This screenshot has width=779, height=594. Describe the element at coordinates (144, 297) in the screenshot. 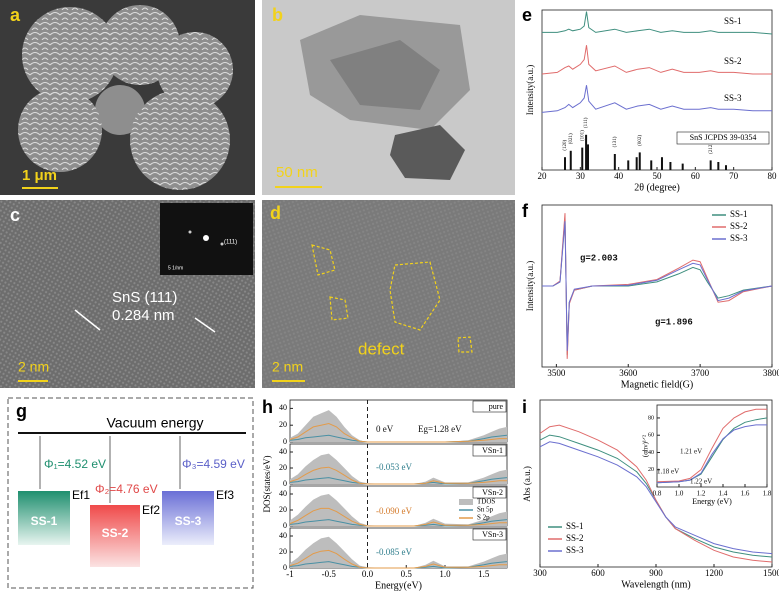

I see `plane: SnS (111)` at that location.